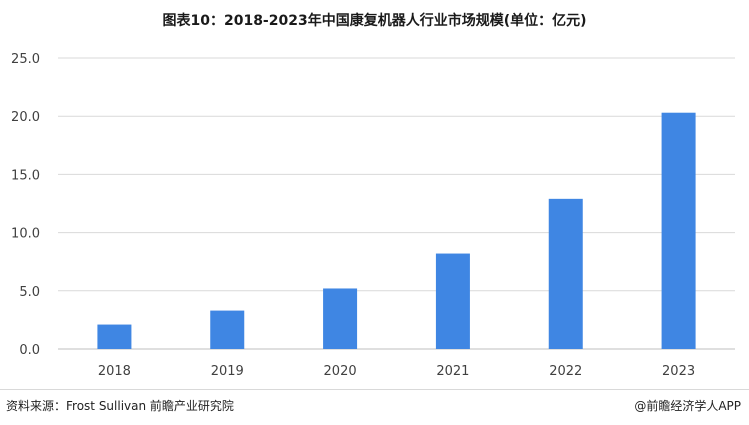 The height and width of the screenshot is (425, 749). Describe the element at coordinates (25, 175) in the screenshot. I see `y-tick-label: 15.0` at that location.